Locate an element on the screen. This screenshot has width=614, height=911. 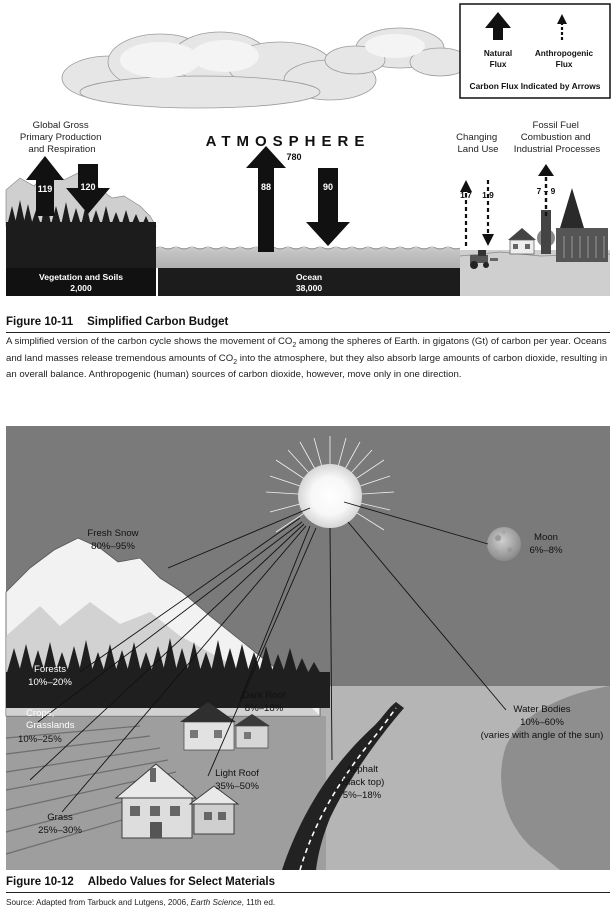
atmosphere-value: 780 is located at coordinates (293, 157).